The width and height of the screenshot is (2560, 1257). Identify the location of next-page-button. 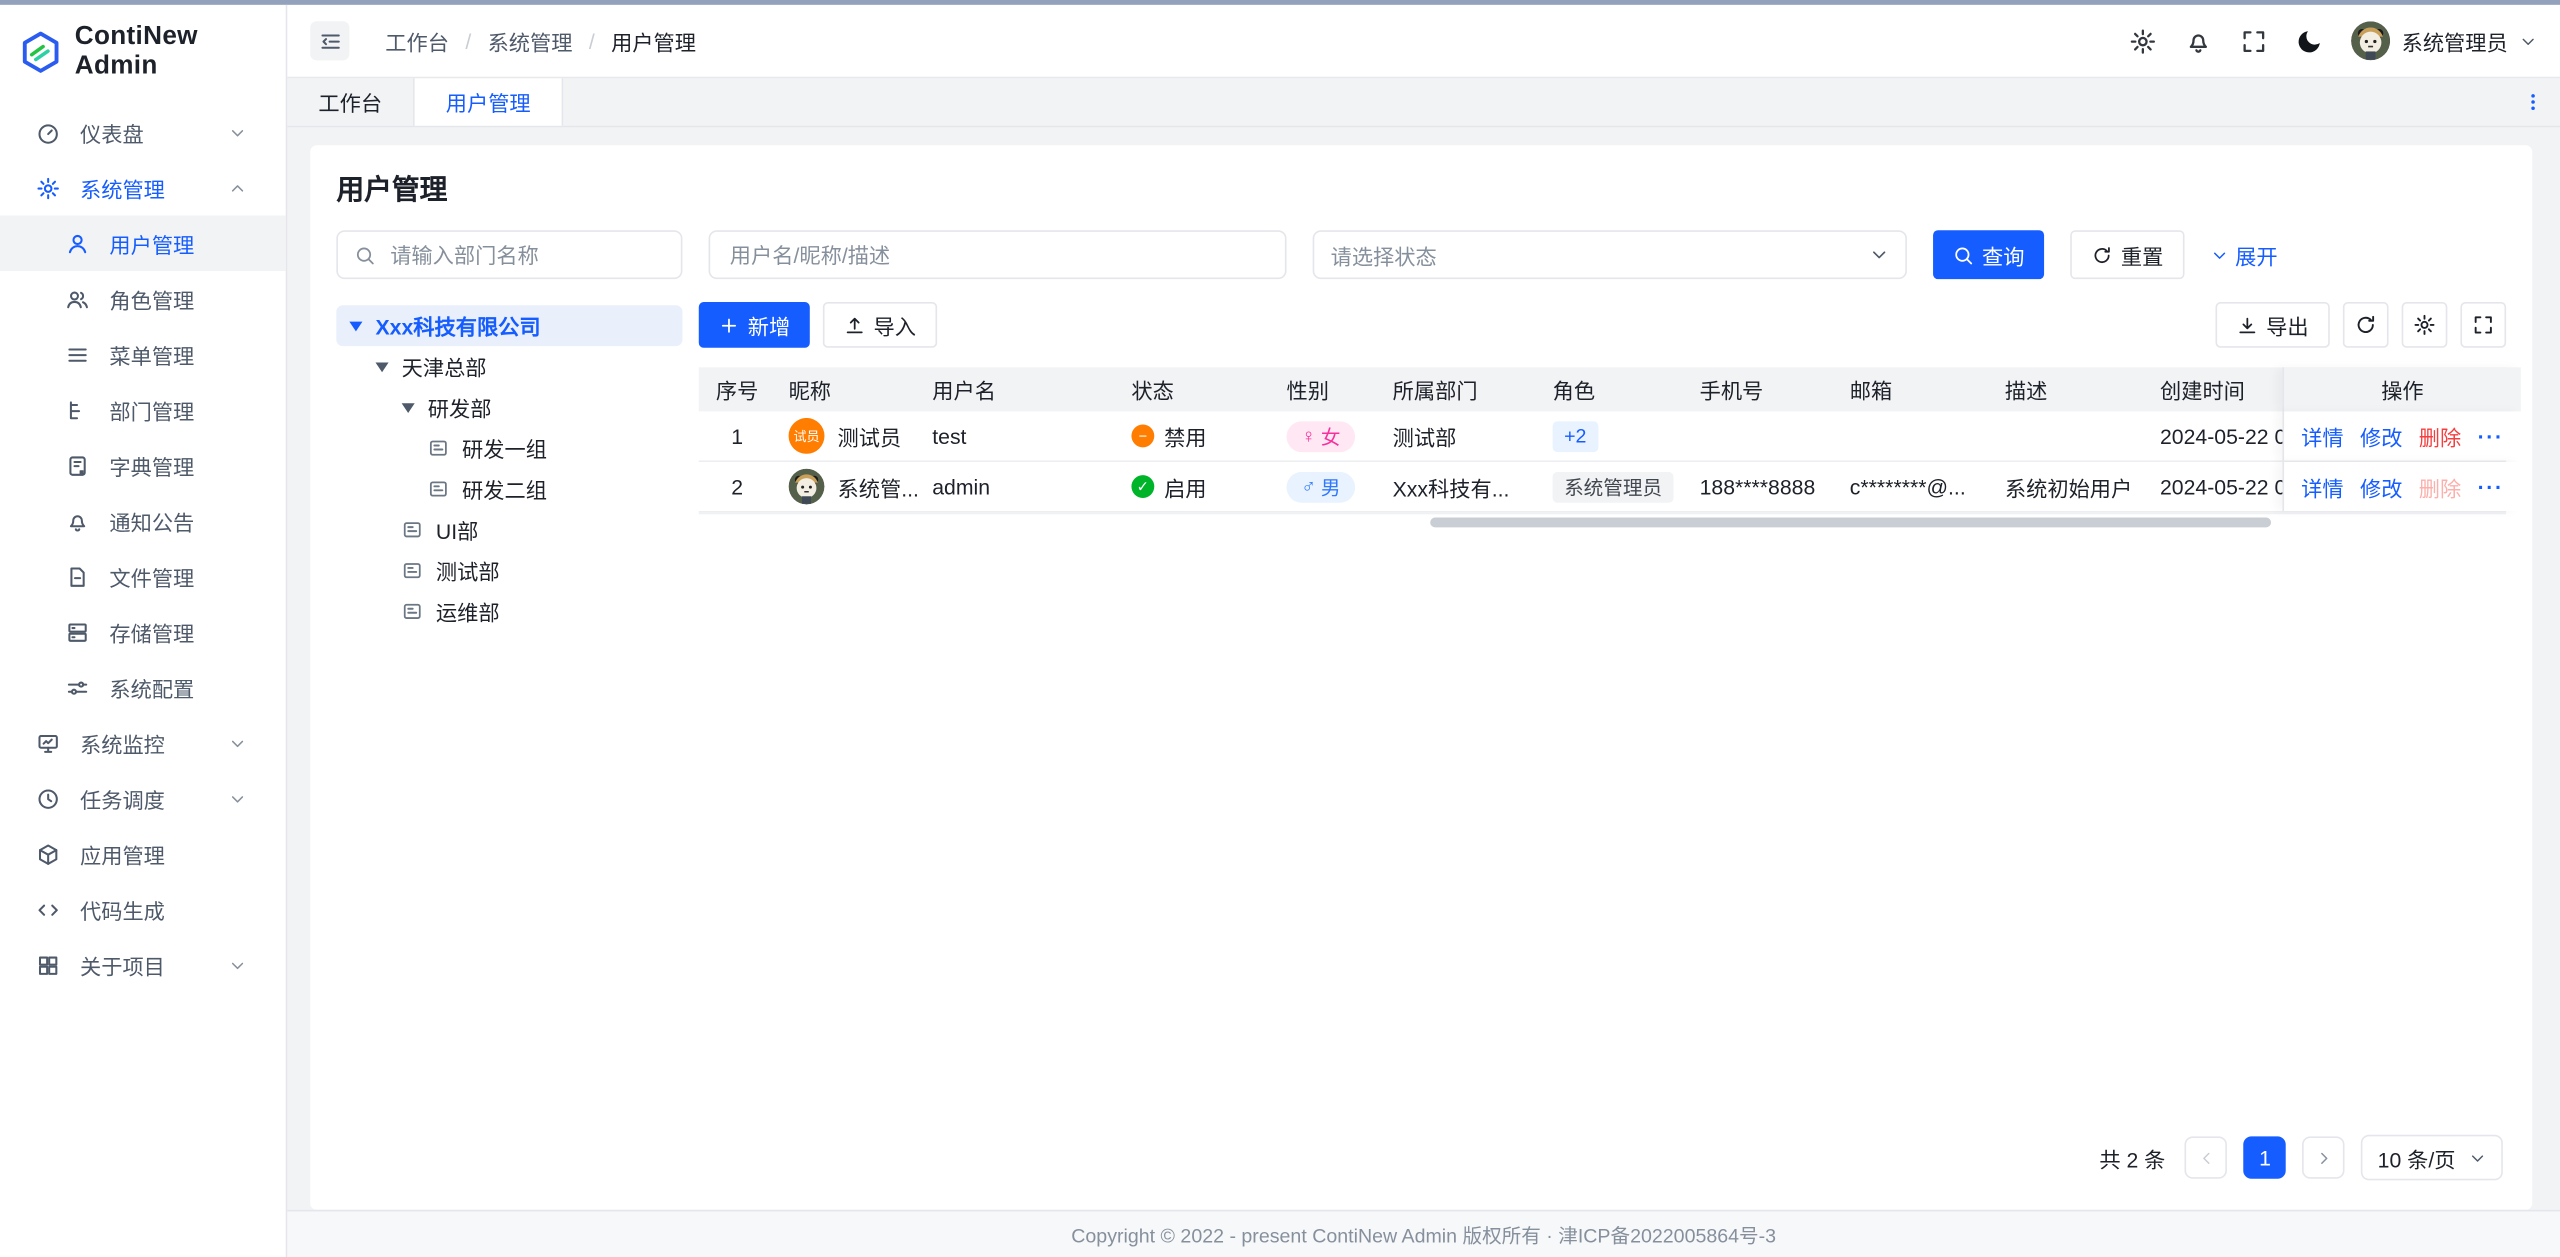
(2323, 1157).